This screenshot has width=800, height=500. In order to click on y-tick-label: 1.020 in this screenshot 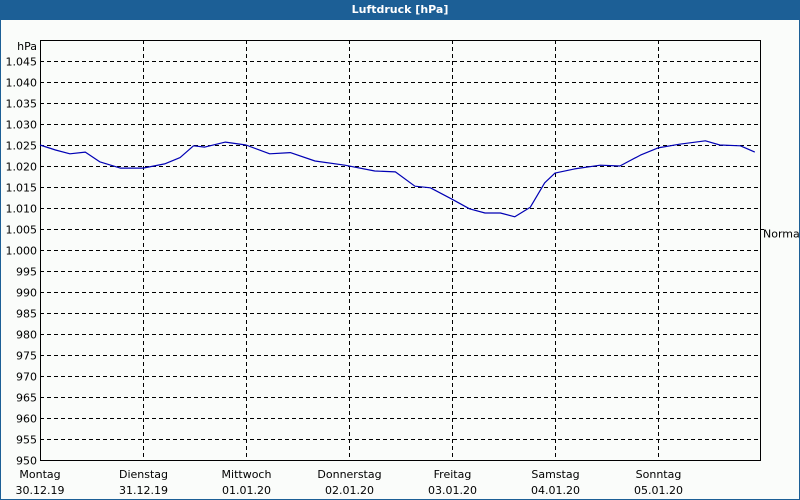, I will do `click(22, 167)`.